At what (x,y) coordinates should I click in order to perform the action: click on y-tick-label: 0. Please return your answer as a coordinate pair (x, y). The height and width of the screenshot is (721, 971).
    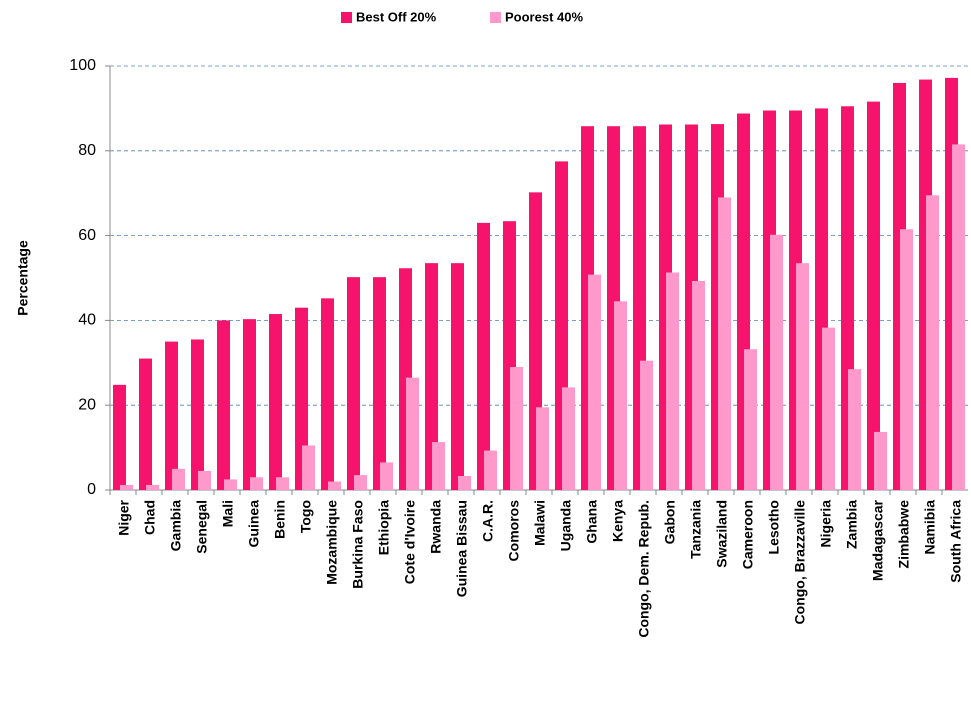
    Looking at the image, I should click on (91, 489).